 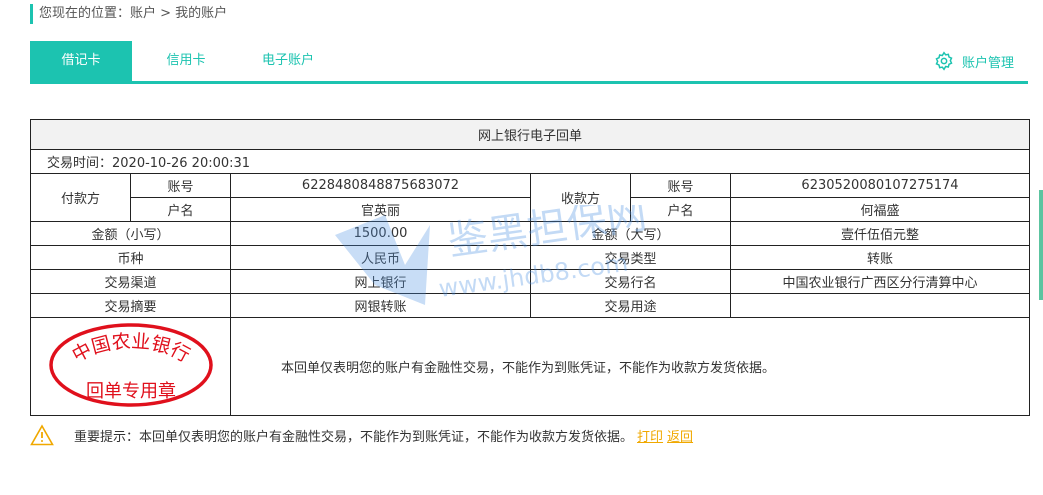 I want to click on amount-big-label: 金额（大写）, so click(x=630, y=233).